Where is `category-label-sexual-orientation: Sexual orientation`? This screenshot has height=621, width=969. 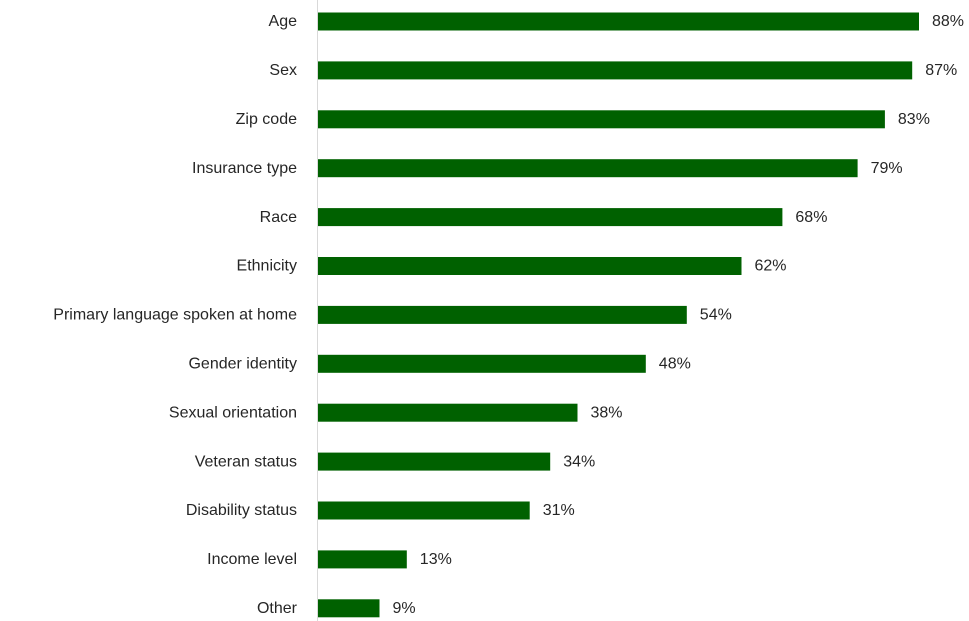
category-label-sexual-orientation: Sexual orientation is located at coordinates (233, 412).